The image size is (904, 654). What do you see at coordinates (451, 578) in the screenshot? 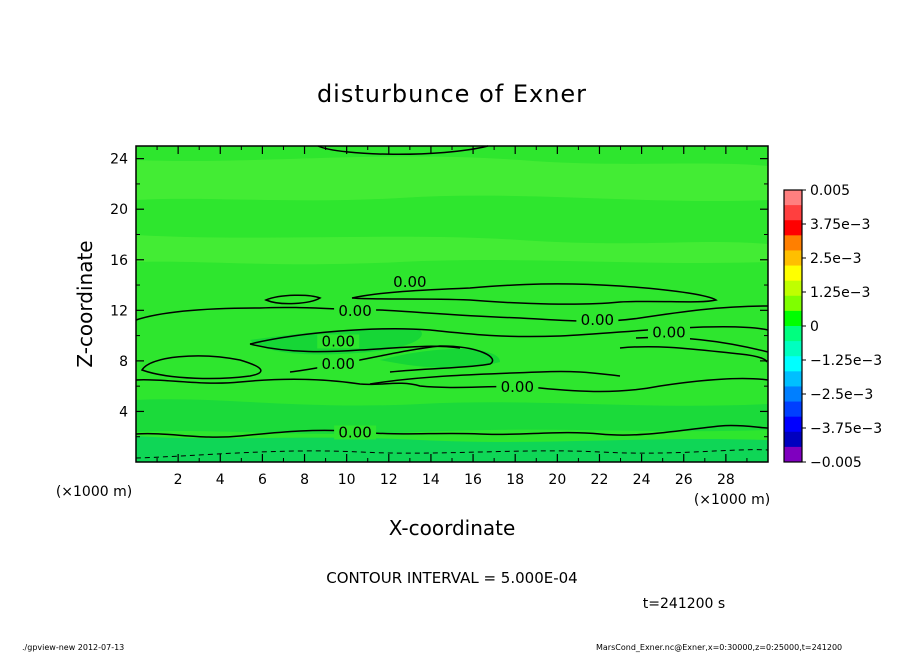
I see `contour-interval-text: CONTOUR INTERVAL = 5.000E-04` at bounding box center [451, 578].